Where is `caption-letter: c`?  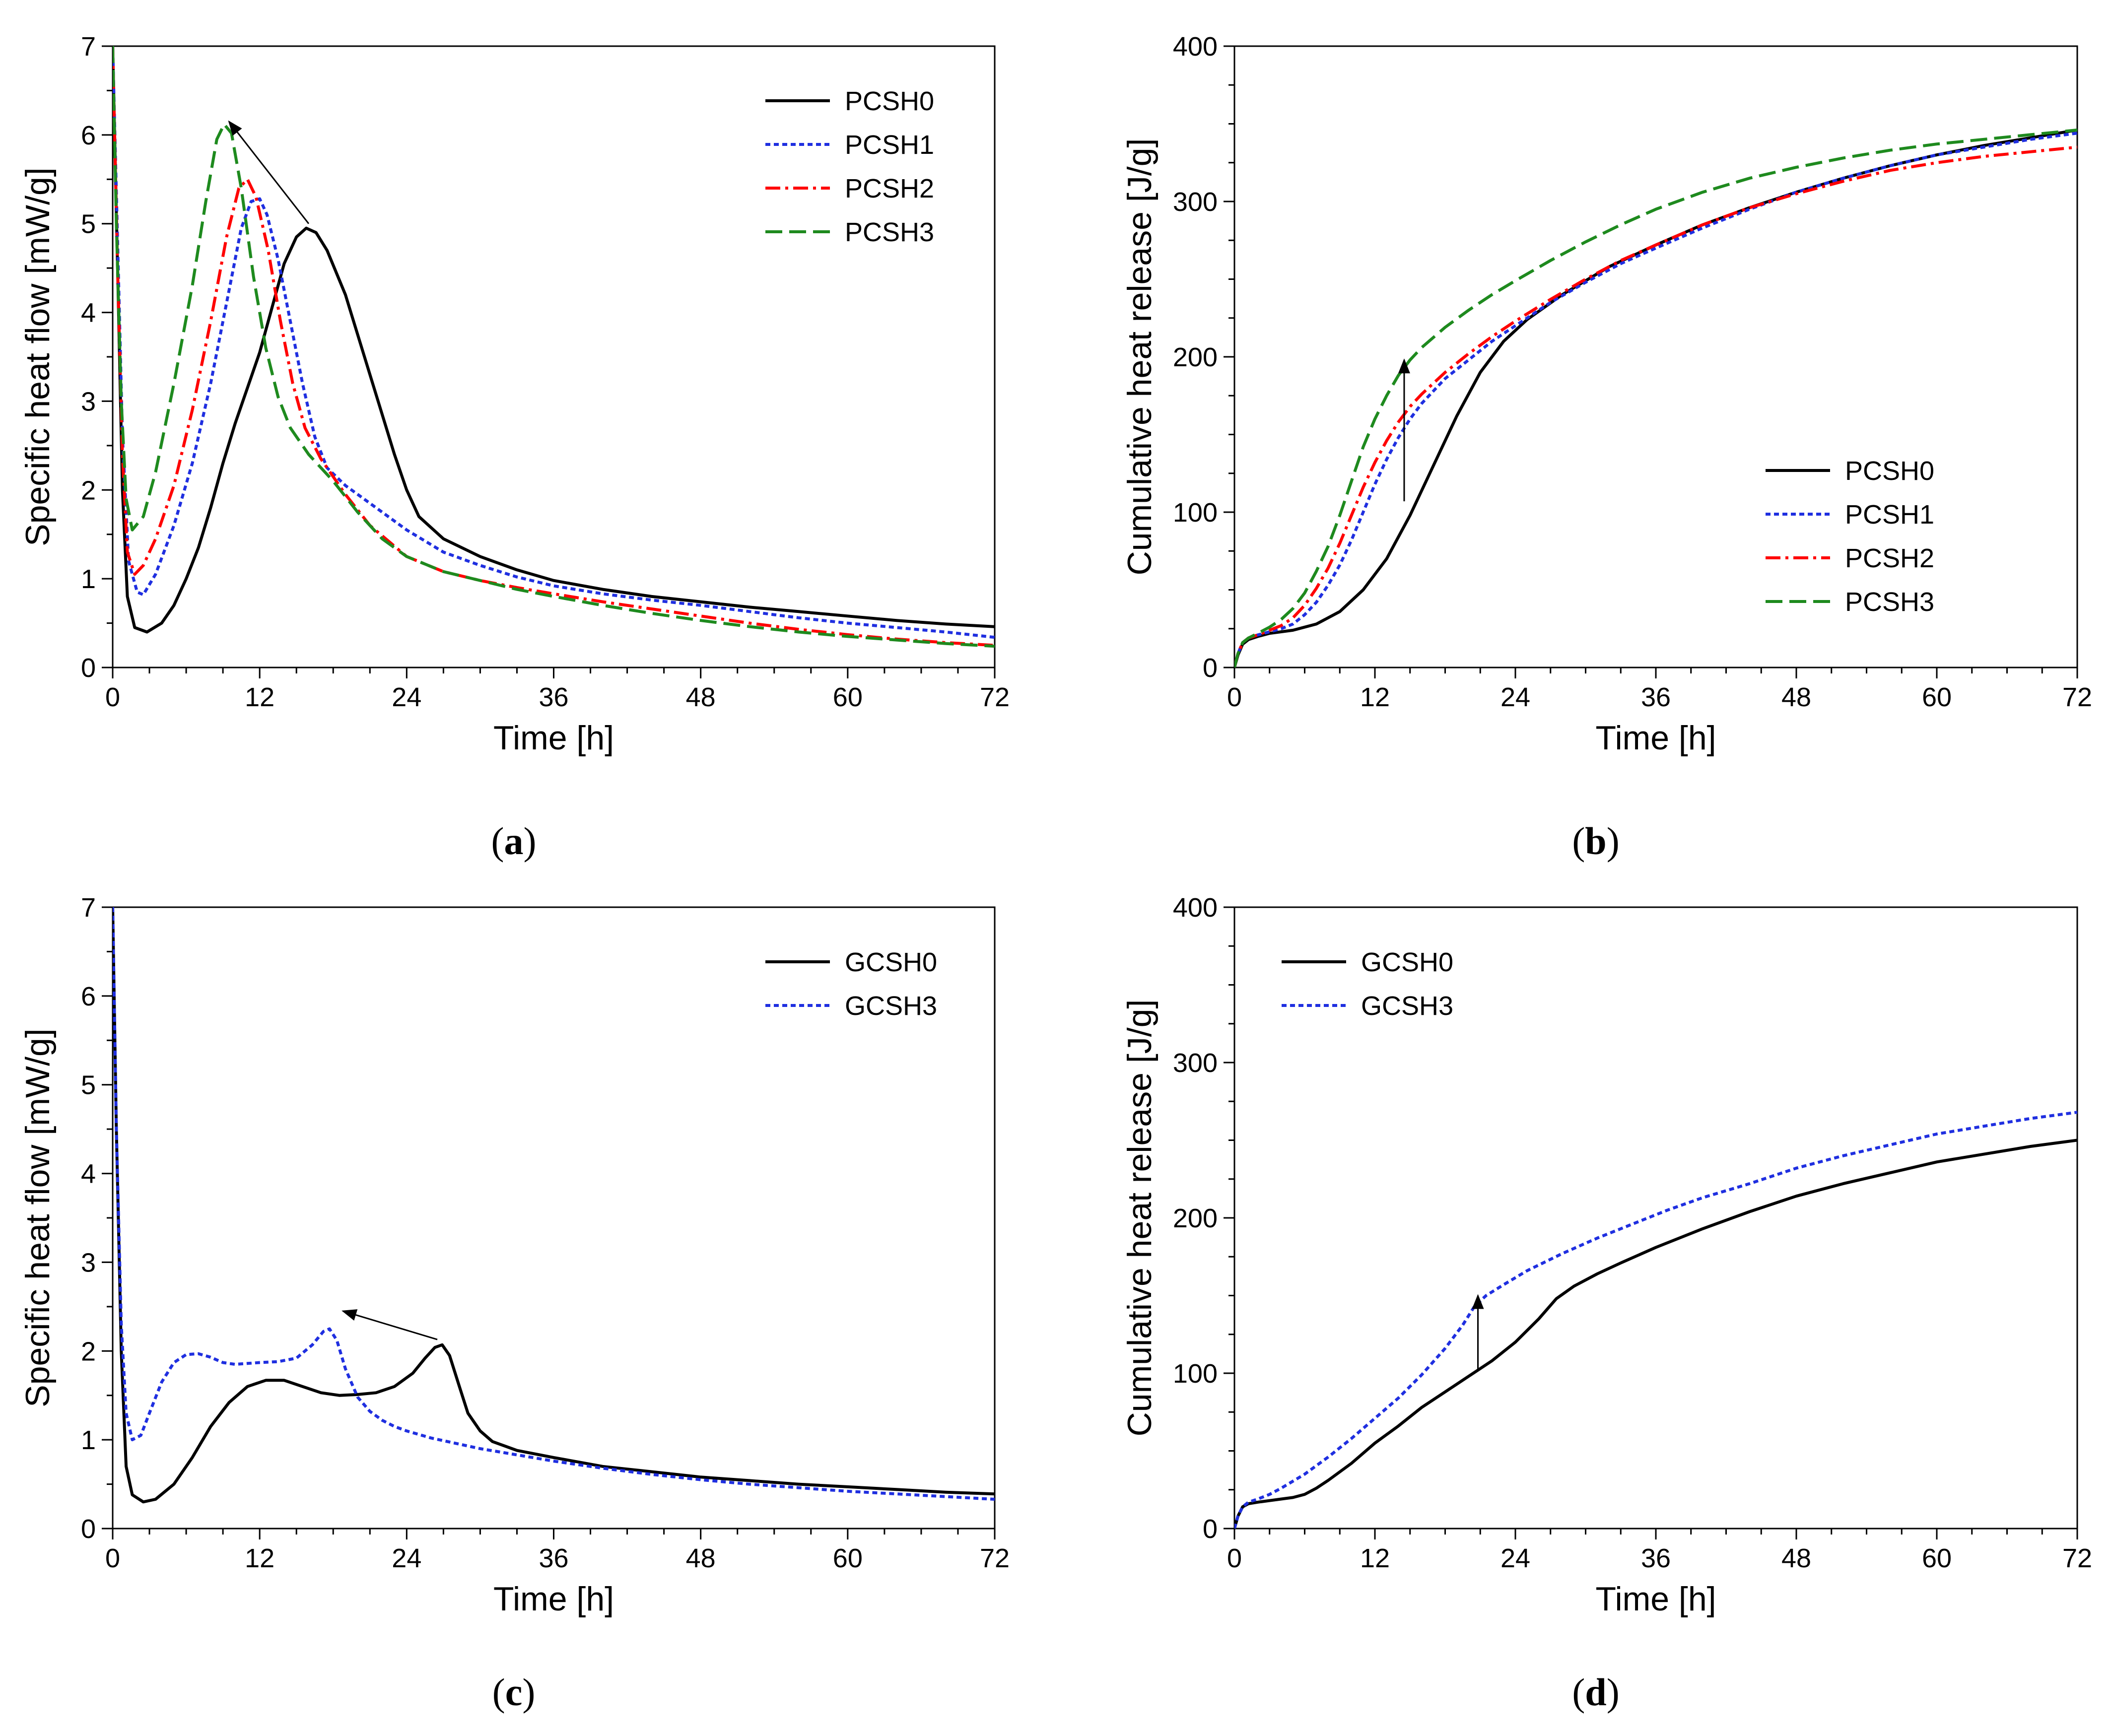
caption-letter: c is located at coordinates (514, 1692).